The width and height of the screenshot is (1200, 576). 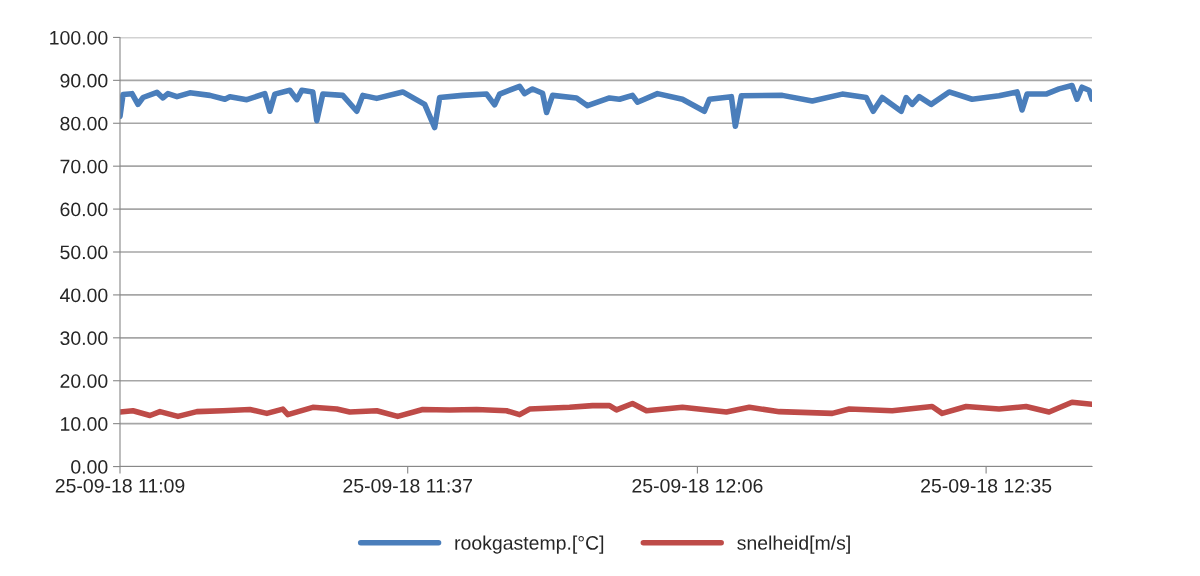 I want to click on legend-label: snelheid[m/s], so click(x=793, y=544).